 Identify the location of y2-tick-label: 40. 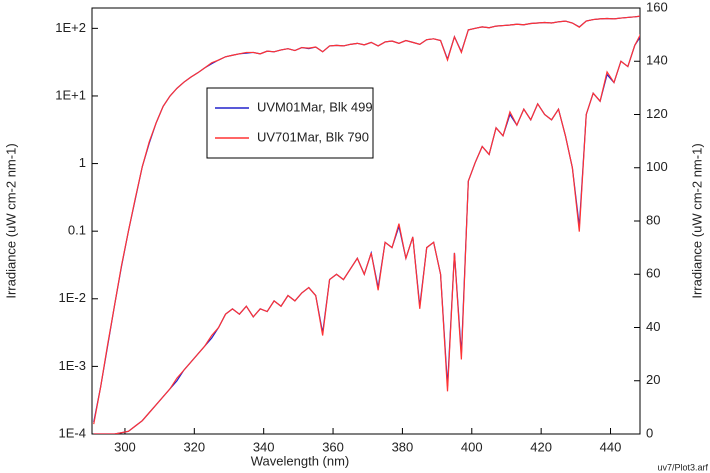
(653, 326).